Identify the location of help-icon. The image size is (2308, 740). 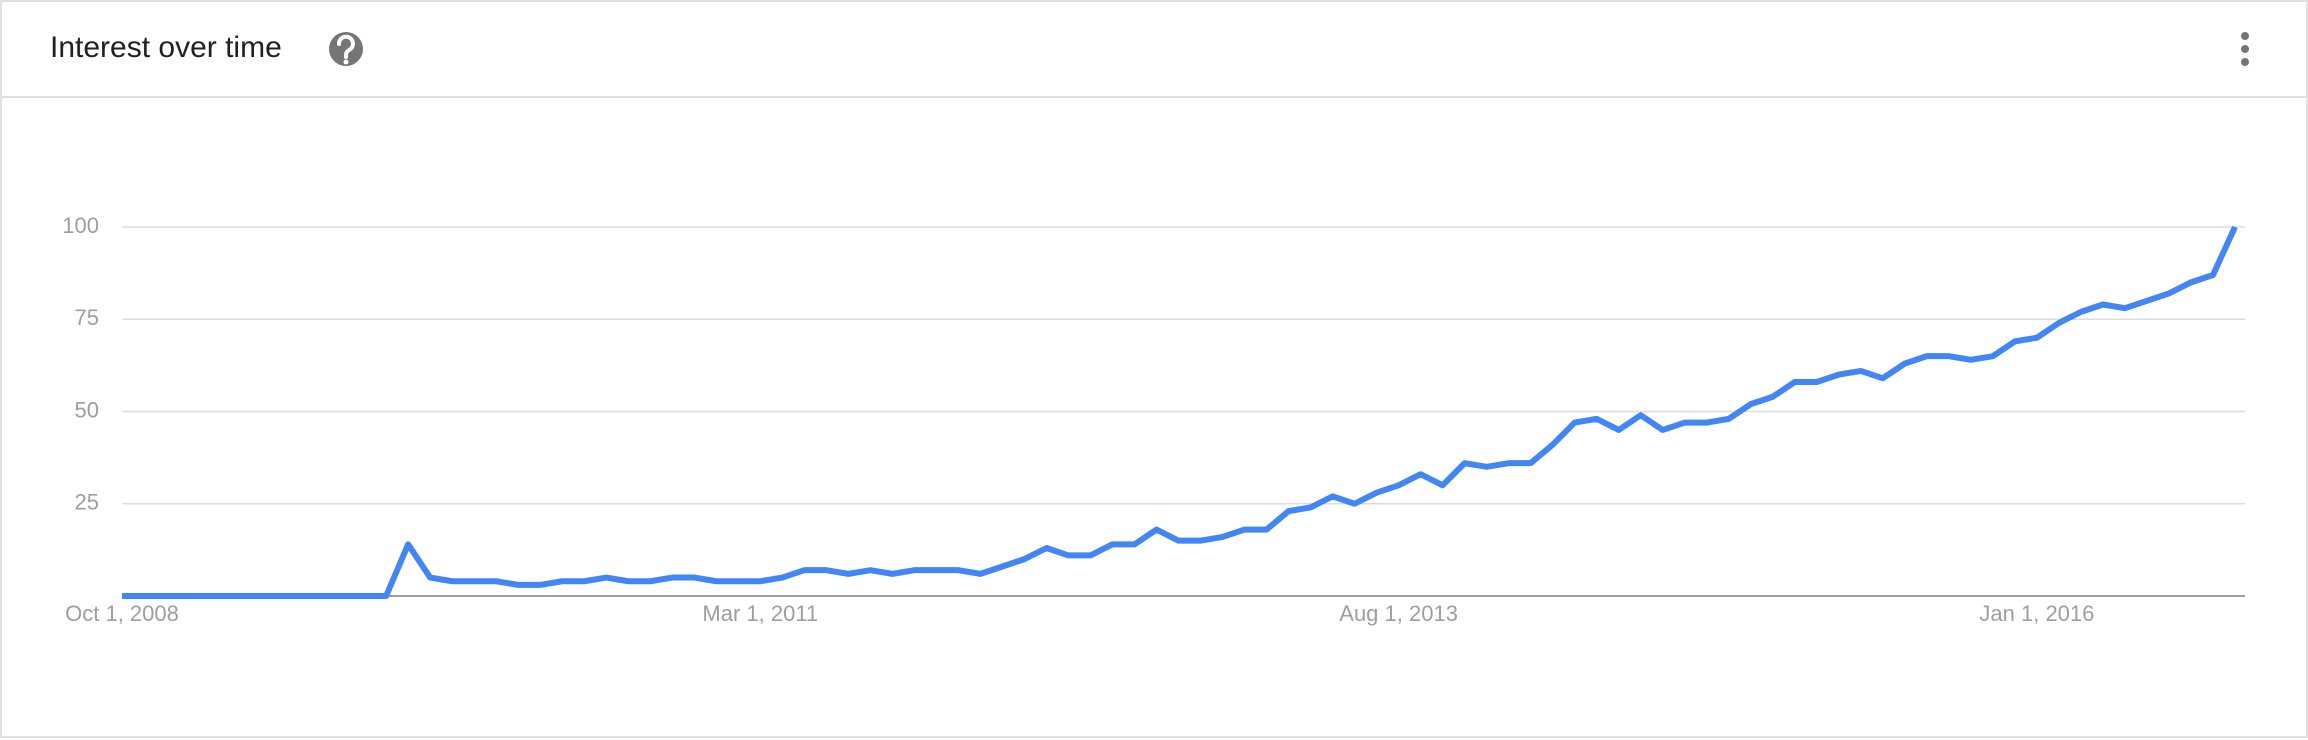
(346, 49).